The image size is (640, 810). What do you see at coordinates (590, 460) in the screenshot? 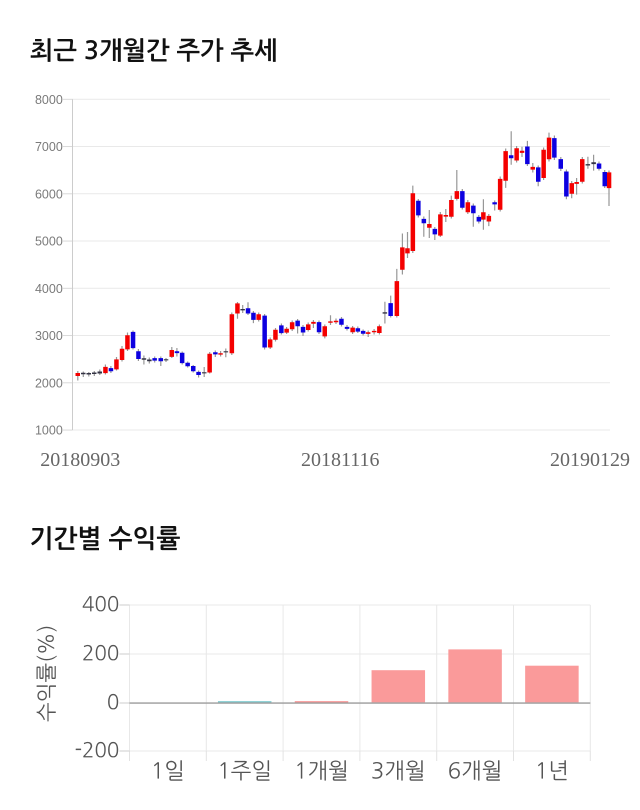
I see `svg-text: 20190129` at bounding box center [590, 460].